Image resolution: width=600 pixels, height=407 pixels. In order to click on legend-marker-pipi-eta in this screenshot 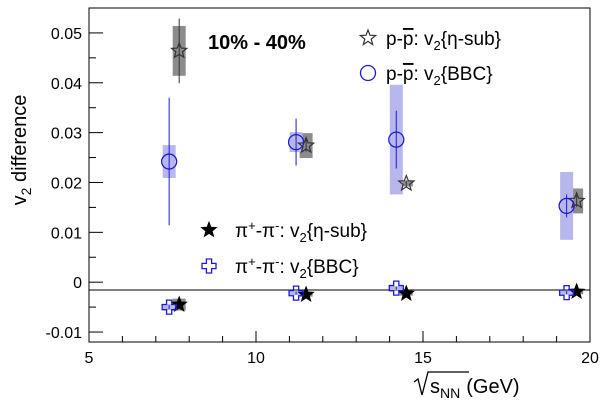, I will do `click(209, 229)`.